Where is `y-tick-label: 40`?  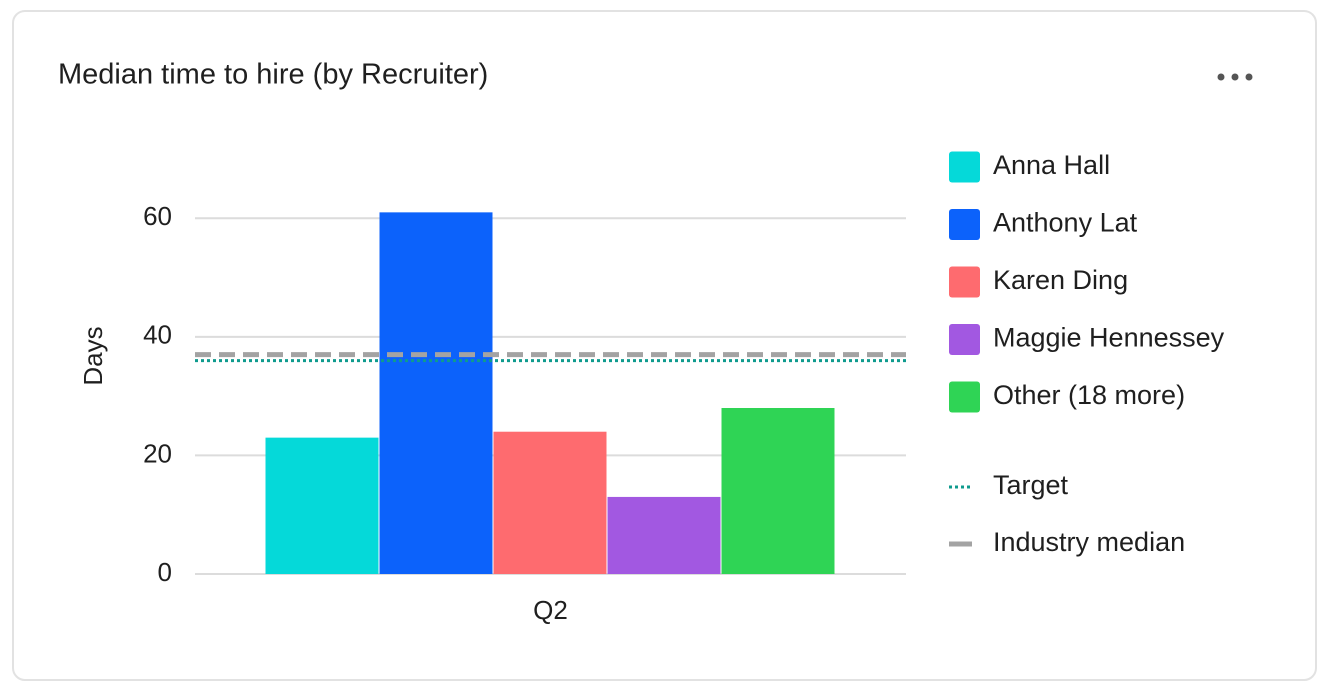
y-tick-label: 40 is located at coordinates (157, 335).